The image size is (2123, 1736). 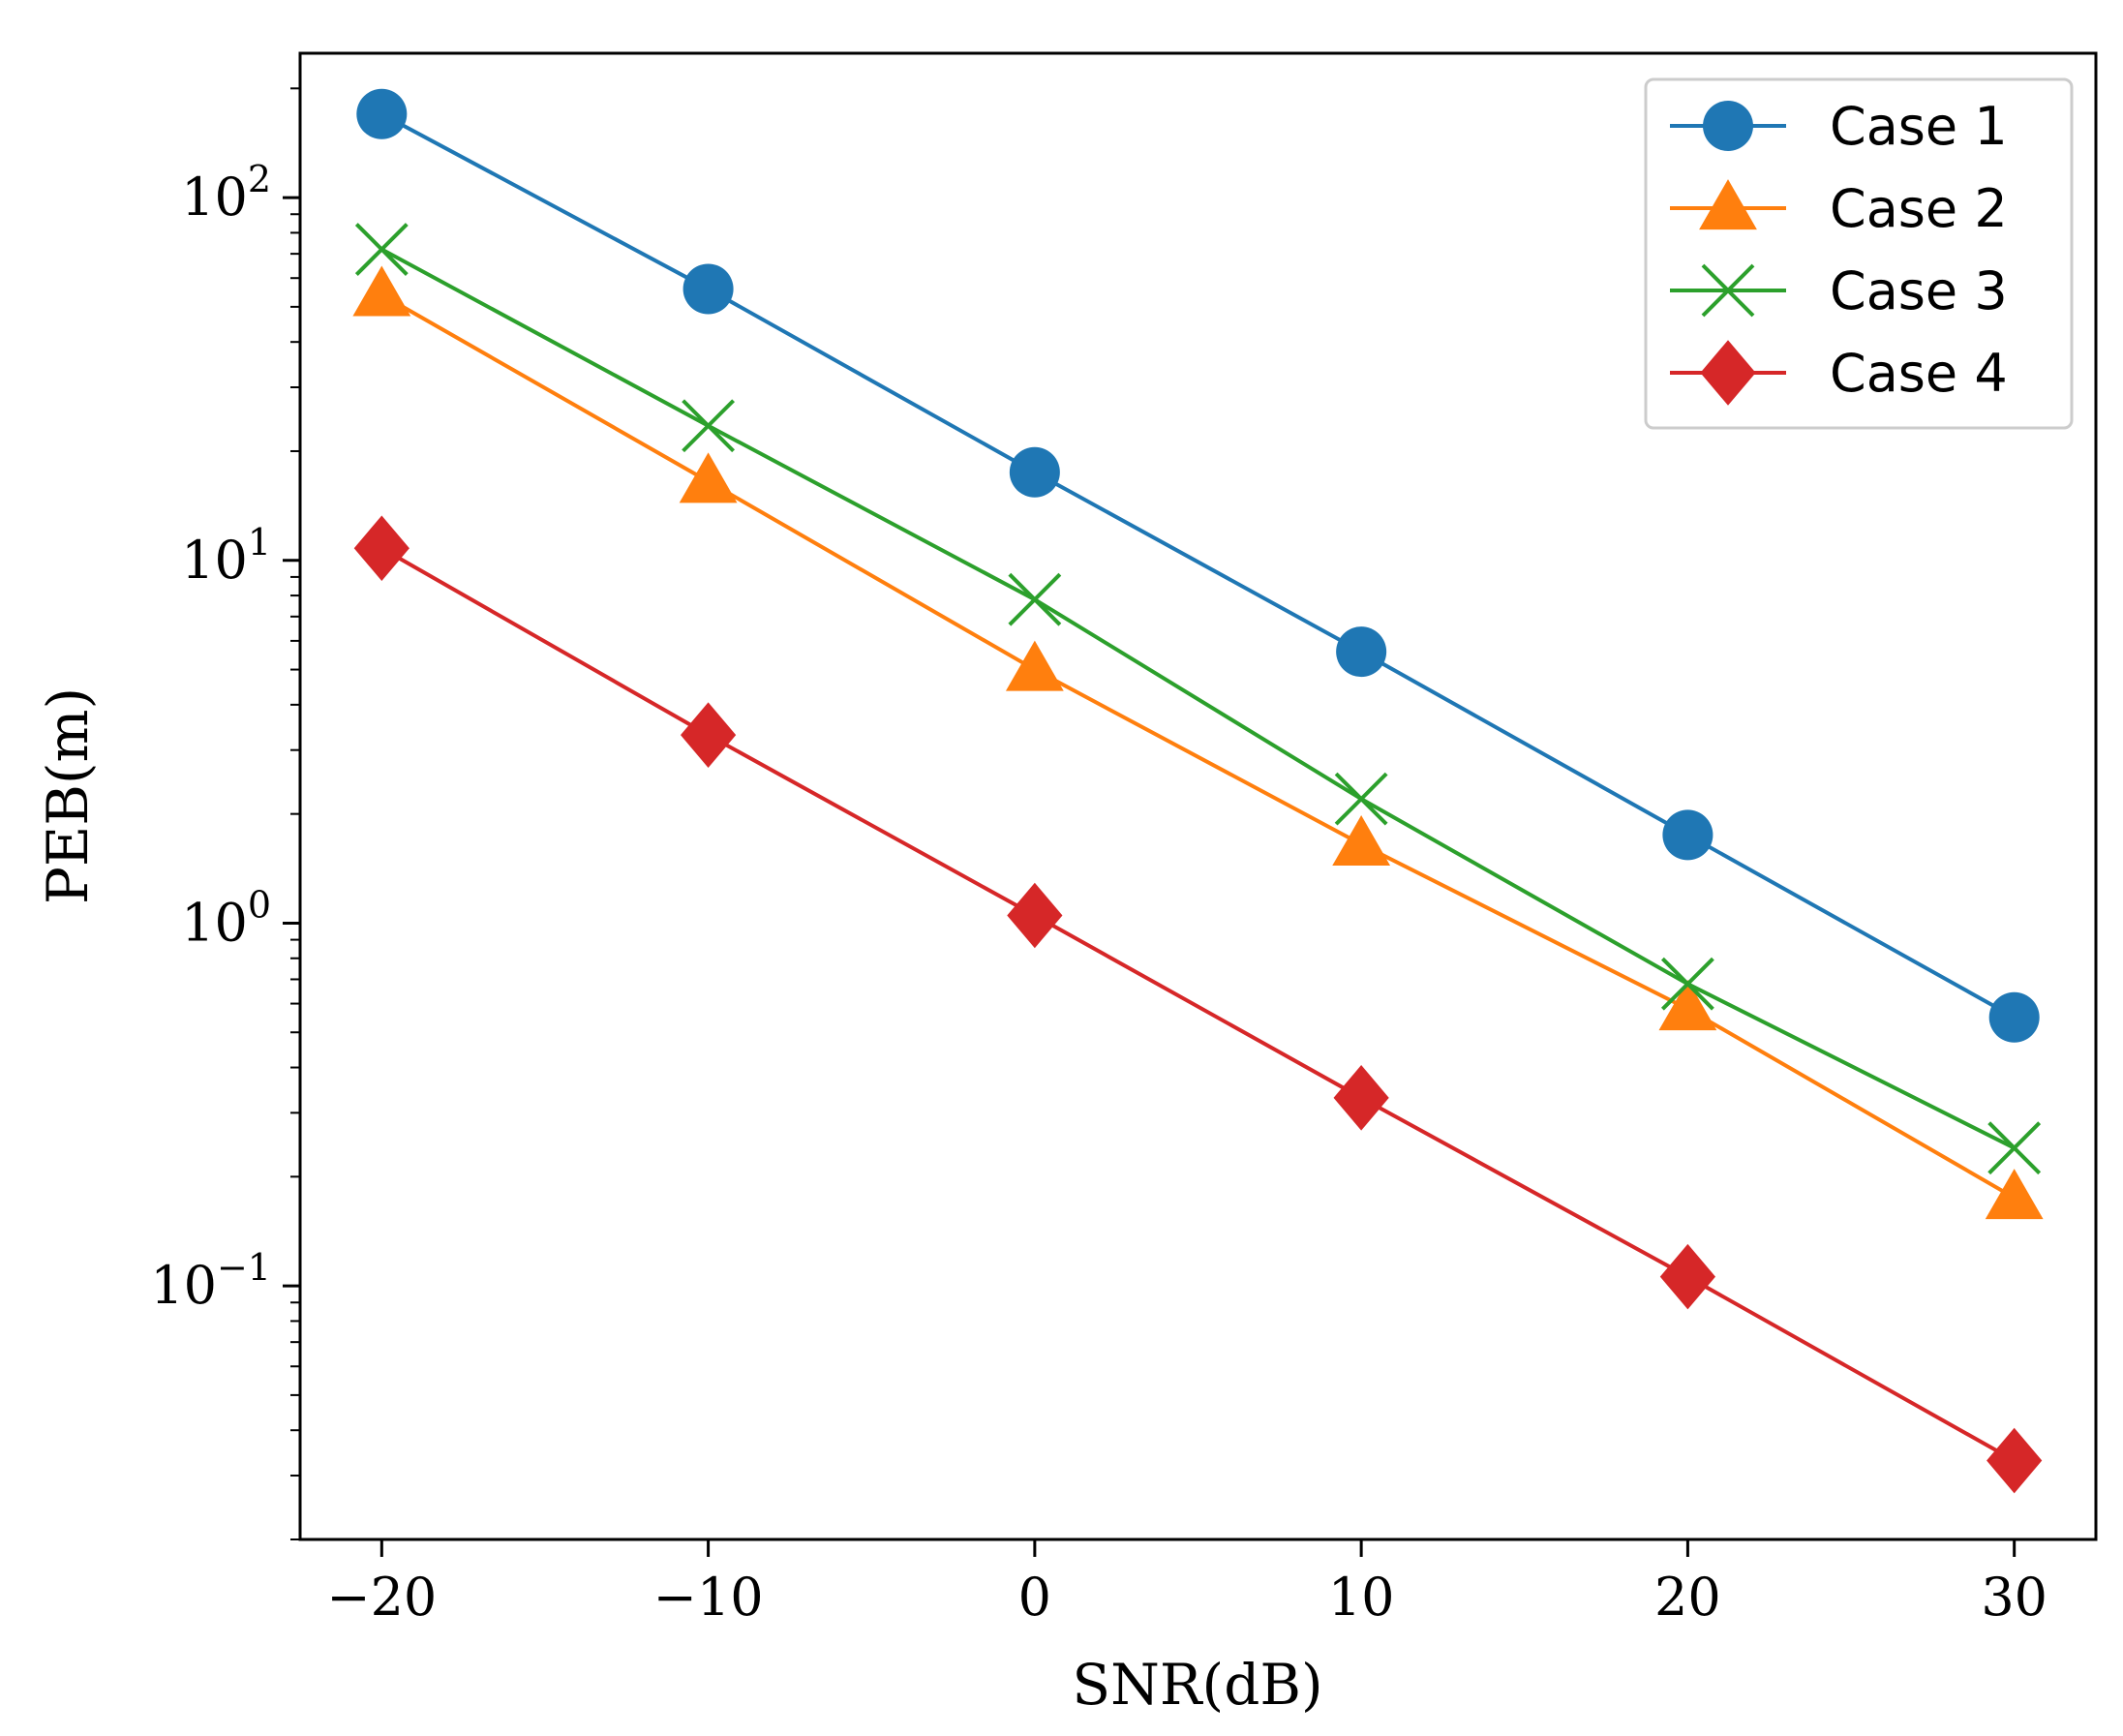 I want to click on x-axis-ticks: −20 −10 0 10 20 30, so click(x=1186, y=1583).